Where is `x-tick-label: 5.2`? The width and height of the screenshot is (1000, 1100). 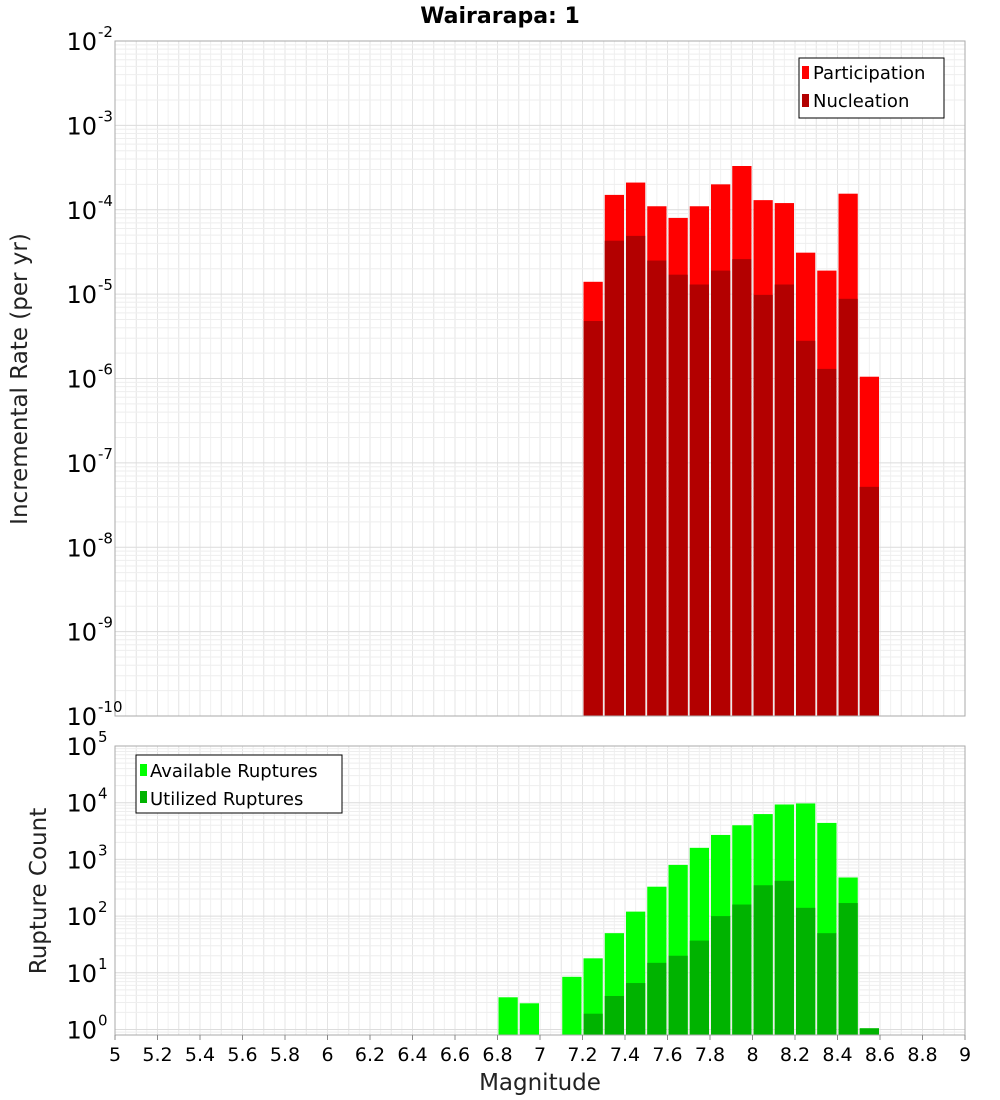 x-tick-label: 5.2 is located at coordinates (157, 1055).